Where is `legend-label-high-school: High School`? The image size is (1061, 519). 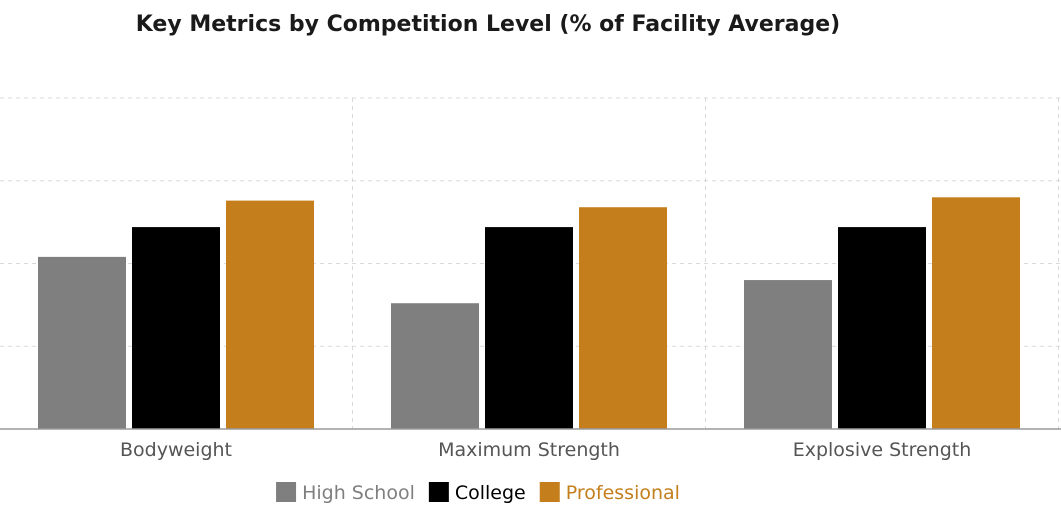 legend-label-high-school: High School is located at coordinates (358, 493).